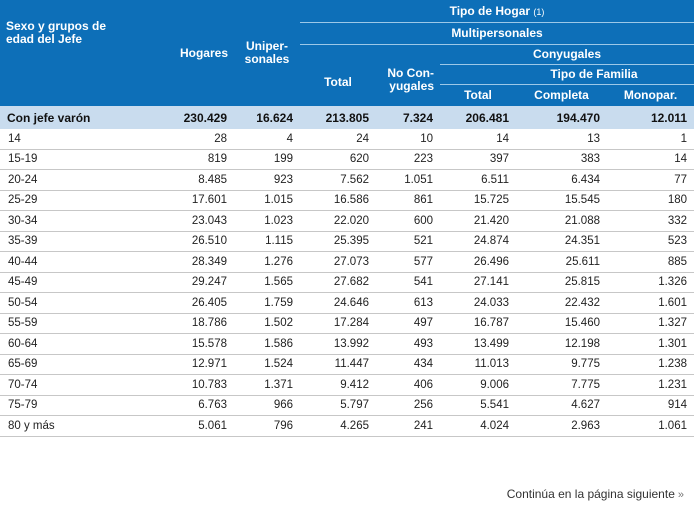  What do you see at coordinates (338, 180) in the screenshot?
I see `cell-total: 7.562` at bounding box center [338, 180].